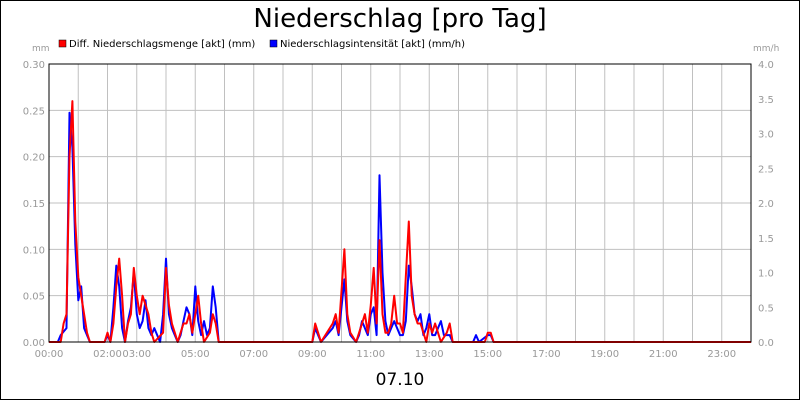 This screenshot has height=400, width=800. I want to click on legend-label-intensity: Niederschlagsintensität [akt] (mm/h), so click(372, 44).